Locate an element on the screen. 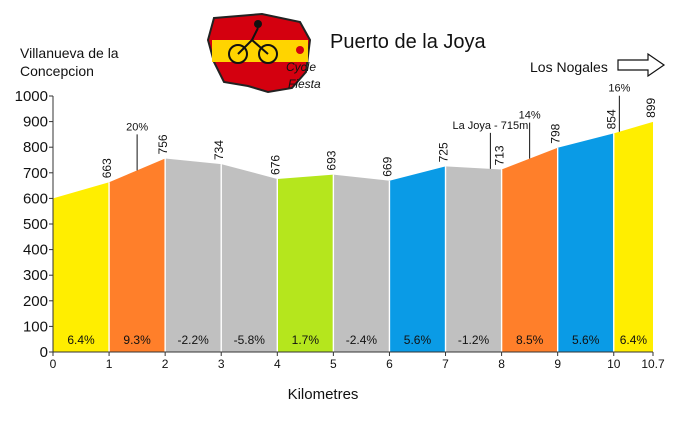 Image resolution: width=680 pixels, height=425 pixels. elevation-label: 725 is located at coordinates (444, 152).